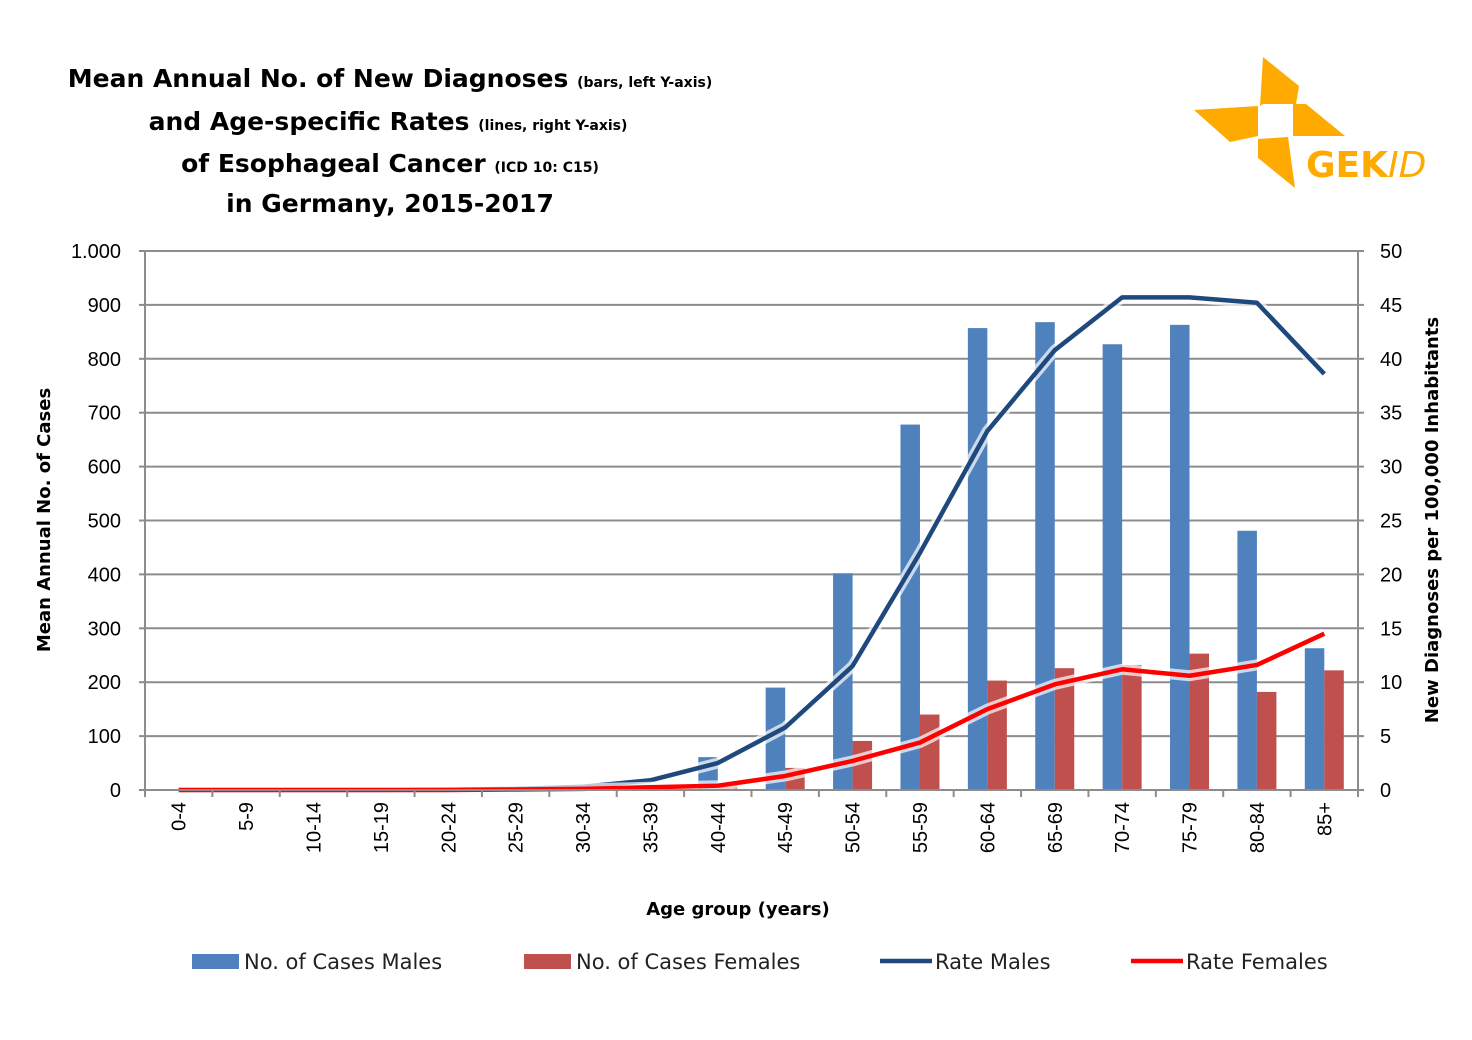 The width and height of the screenshot is (1472, 1040). What do you see at coordinates (517, 827) in the screenshot?
I see `x-tick-label: 25-29` at bounding box center [517, 827].